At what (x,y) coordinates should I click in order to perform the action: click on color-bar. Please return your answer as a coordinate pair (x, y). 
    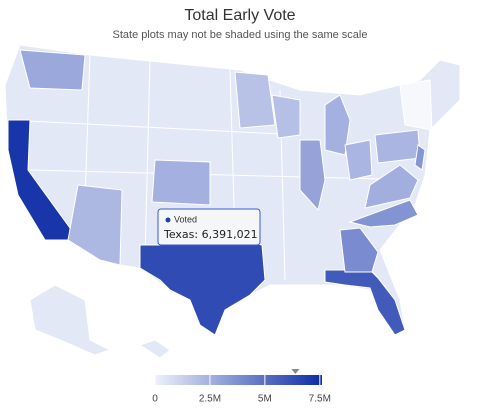
    Looking at the image, I should click on (238, 380).